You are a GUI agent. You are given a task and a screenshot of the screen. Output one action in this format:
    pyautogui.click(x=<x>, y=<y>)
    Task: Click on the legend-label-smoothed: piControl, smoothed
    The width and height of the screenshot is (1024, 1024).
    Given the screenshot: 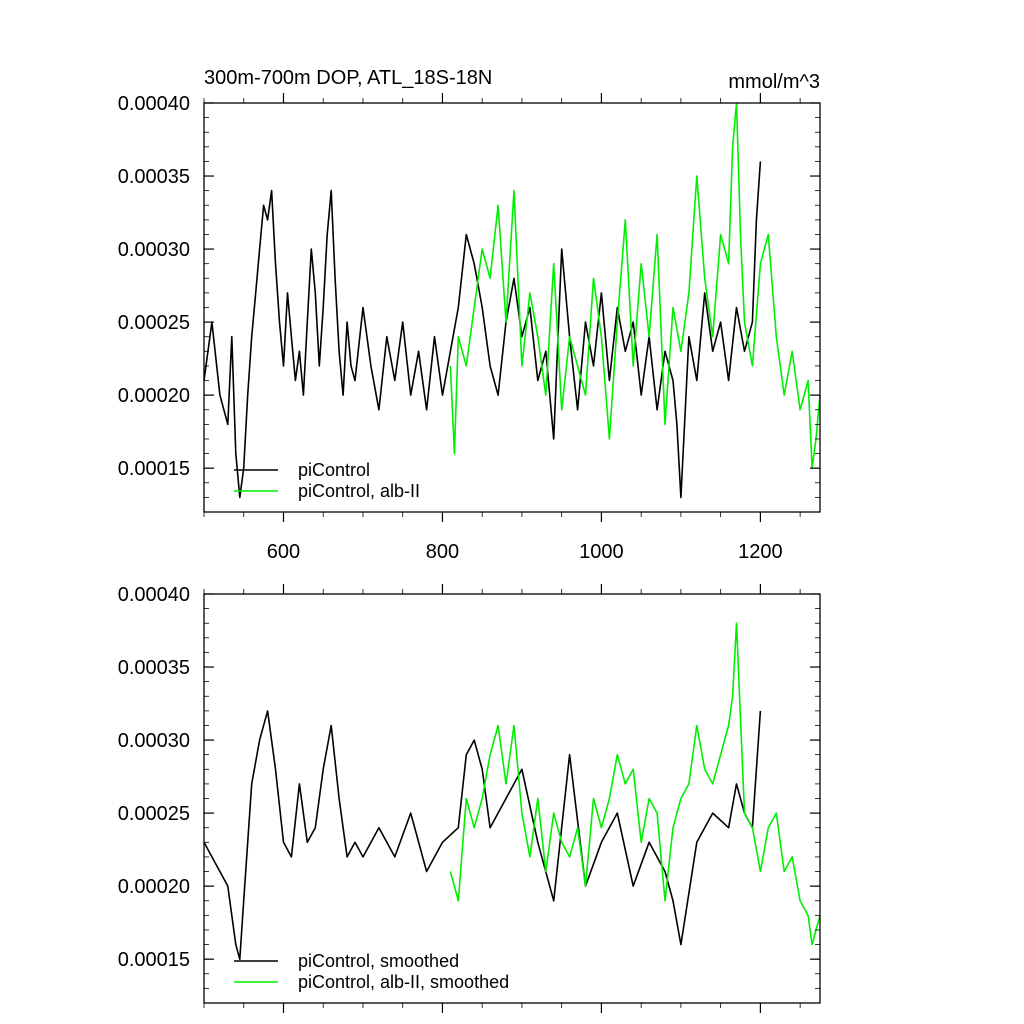 What is the action you would take?
    pyautogui.click(x=378, y=961)
    